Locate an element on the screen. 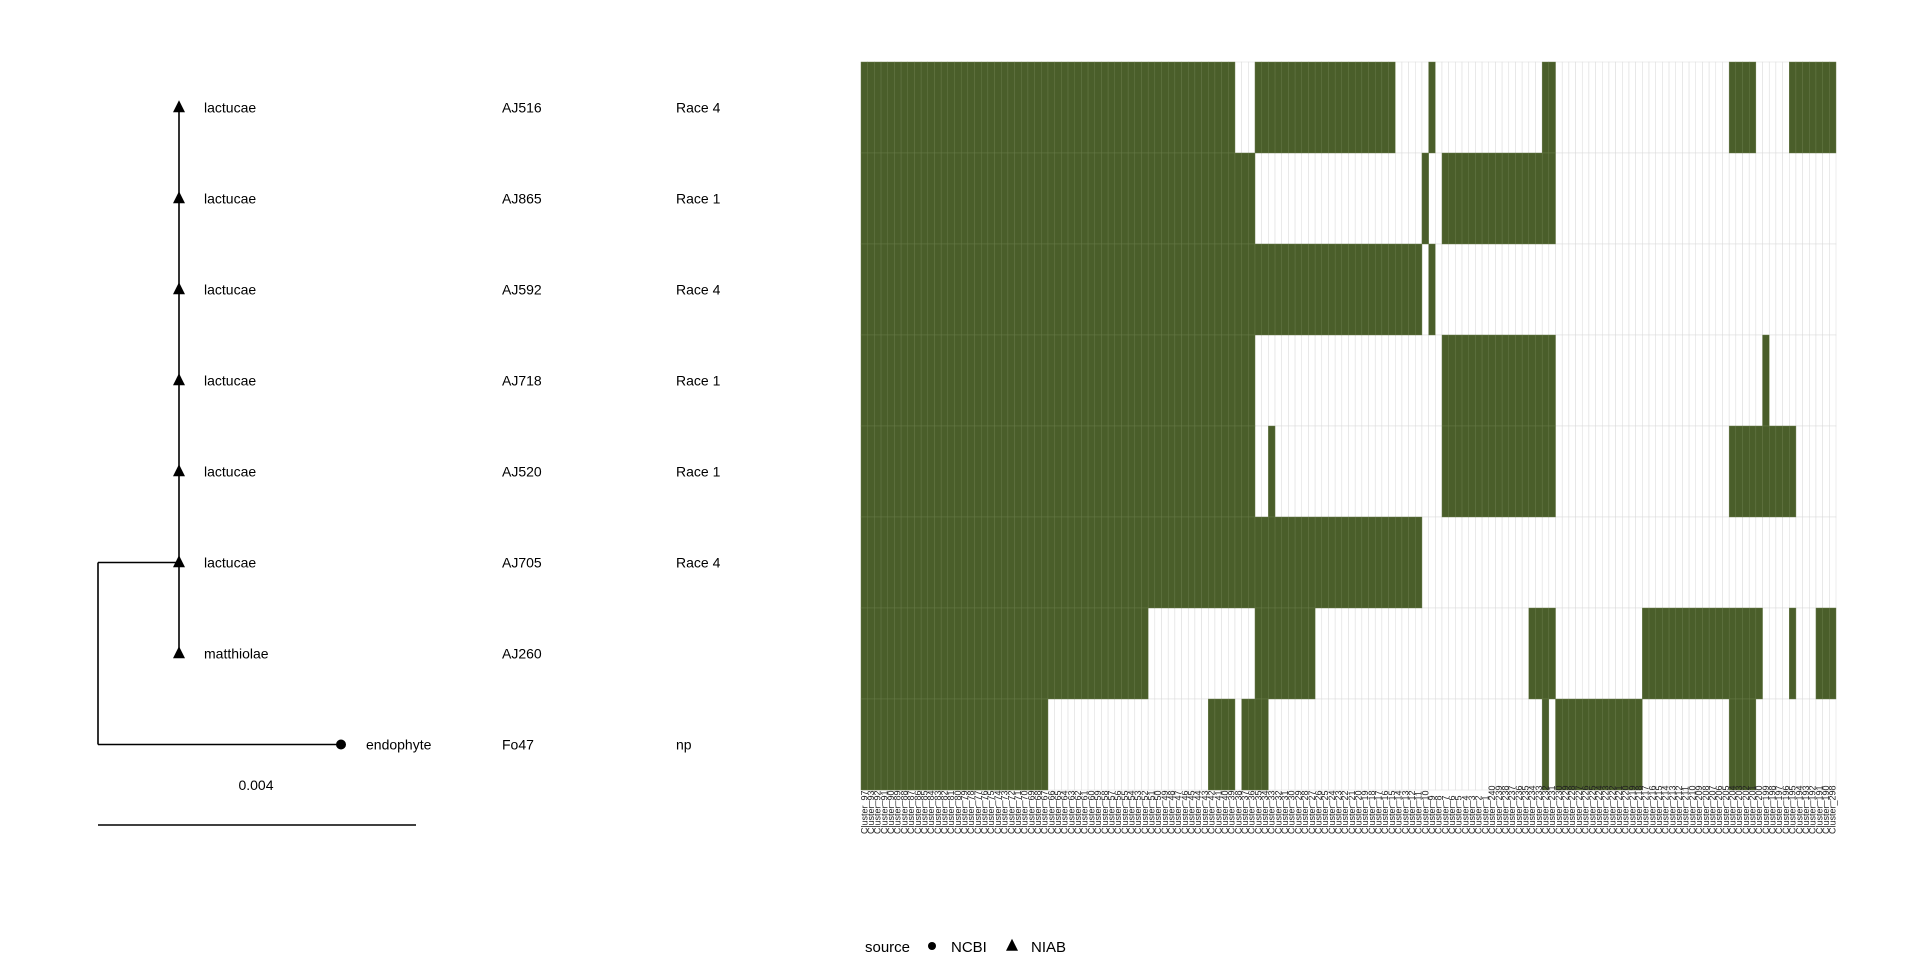  column-label: Cluster_91 is located at coordinates (884, 812).